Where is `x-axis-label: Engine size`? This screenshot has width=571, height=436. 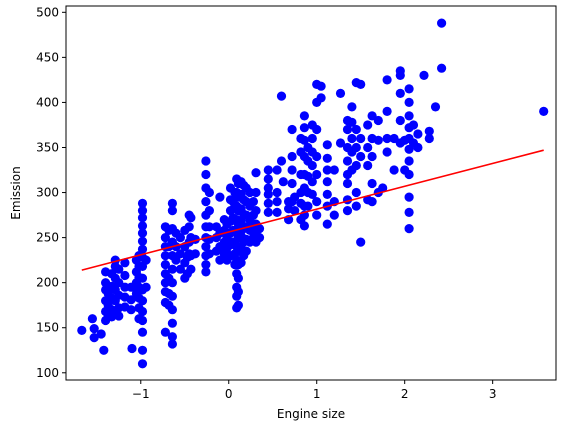 x-axis-label: Engine size is located at coordinates (311, 414).